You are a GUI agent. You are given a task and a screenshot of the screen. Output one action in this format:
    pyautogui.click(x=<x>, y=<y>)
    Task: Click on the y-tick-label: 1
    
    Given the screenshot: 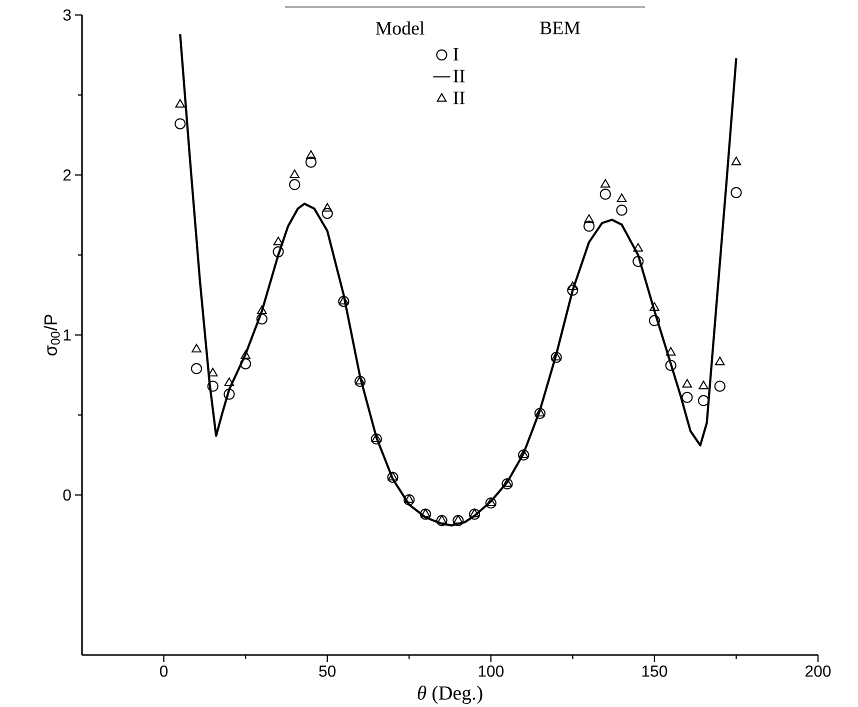 What is the action you would take?
    pyautogui.click(x=67, y=334)
    